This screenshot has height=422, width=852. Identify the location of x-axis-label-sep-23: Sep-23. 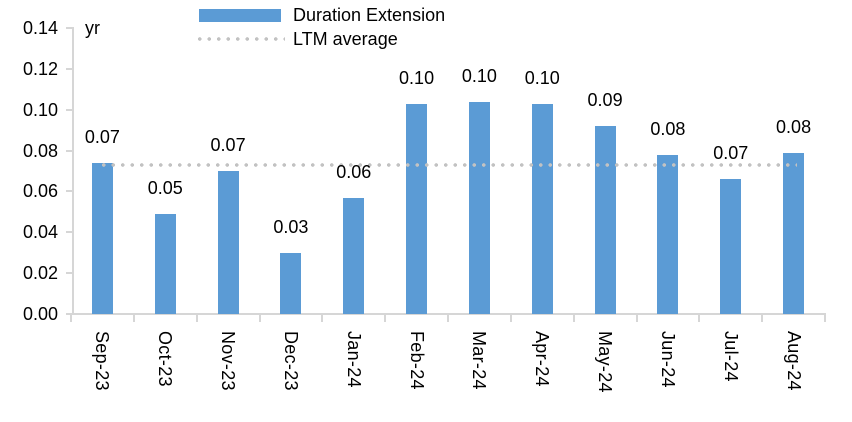
(102, 361).